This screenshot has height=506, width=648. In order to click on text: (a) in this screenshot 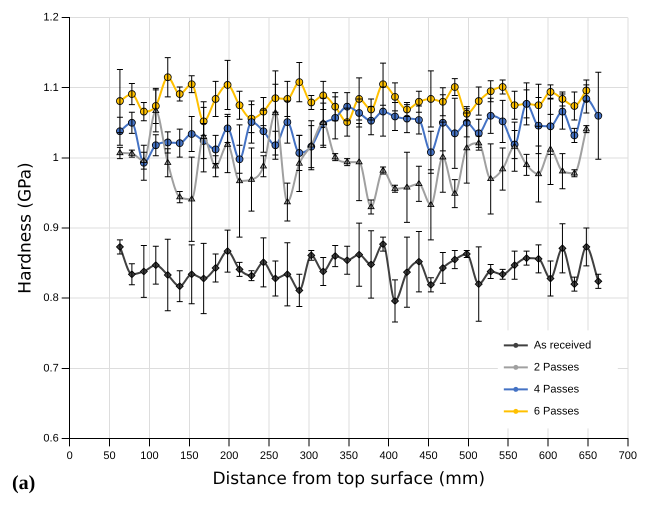, I will do `click(24, 483)`.